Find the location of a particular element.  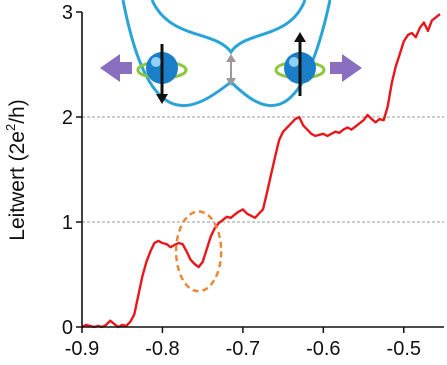

left-spin-highlight is located at coordinates (156, 62).